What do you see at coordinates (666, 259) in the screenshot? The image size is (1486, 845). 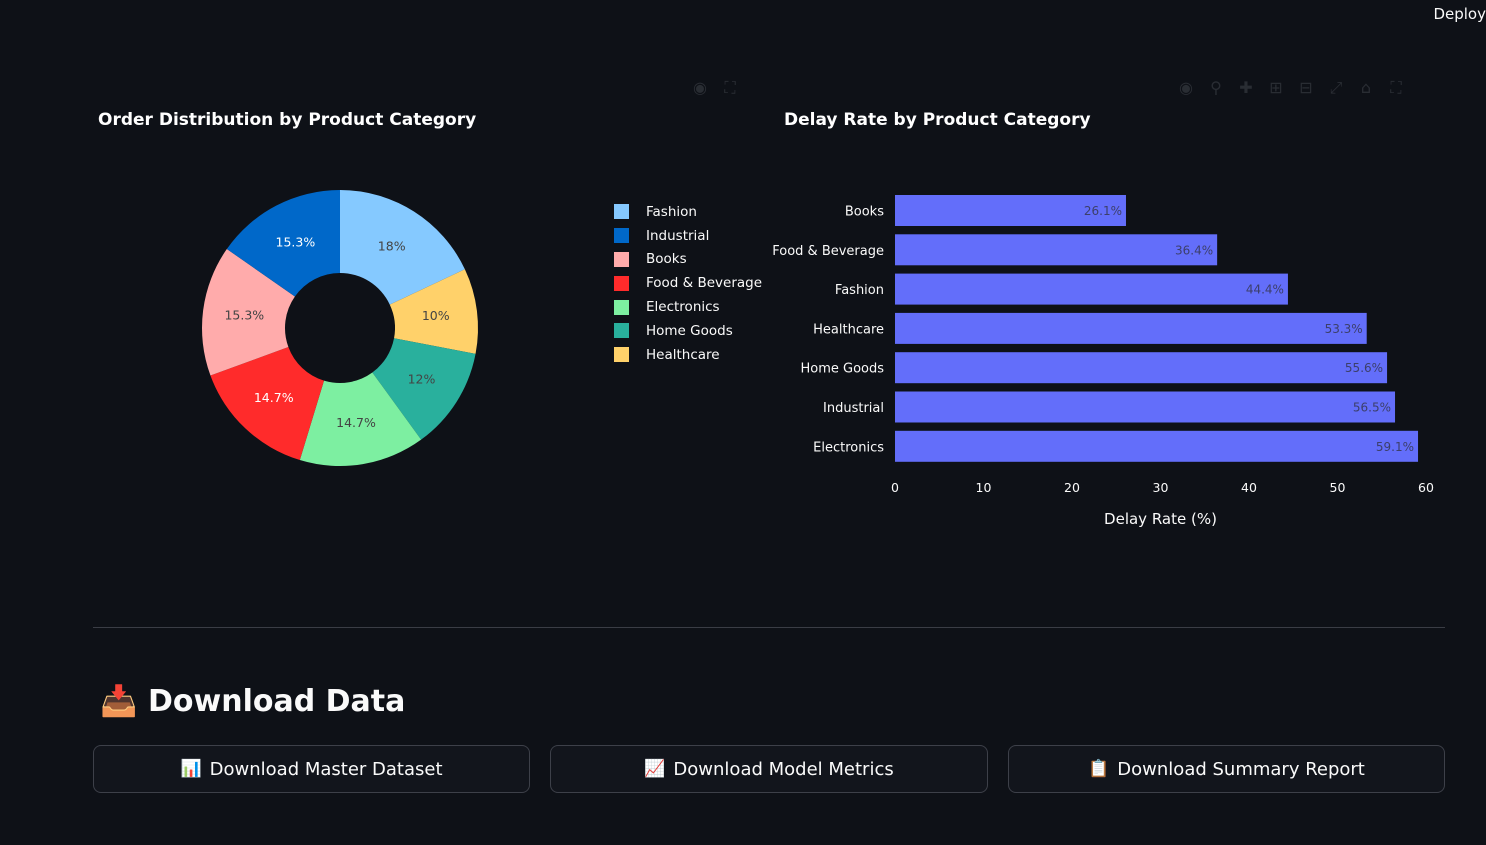 I see `legend-label: Books` at bounding box center [666, 259].